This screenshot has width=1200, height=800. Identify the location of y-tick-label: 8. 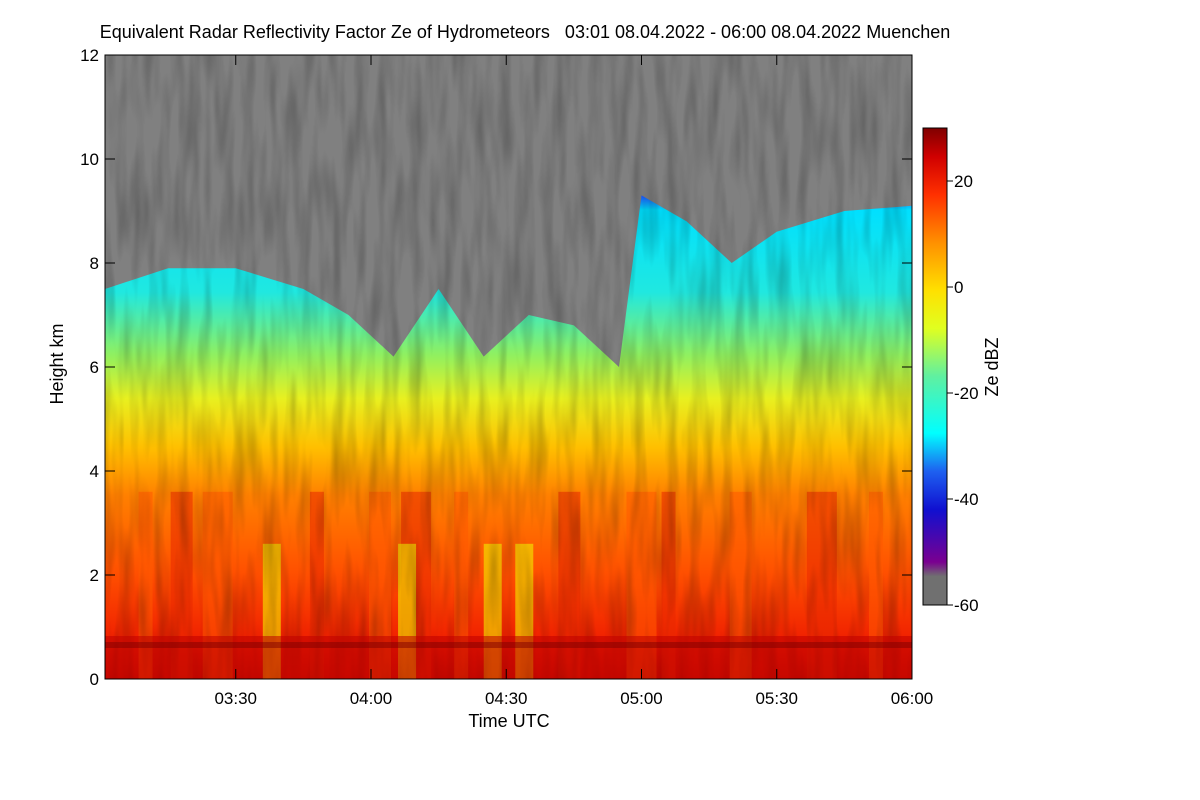
(94, 263).